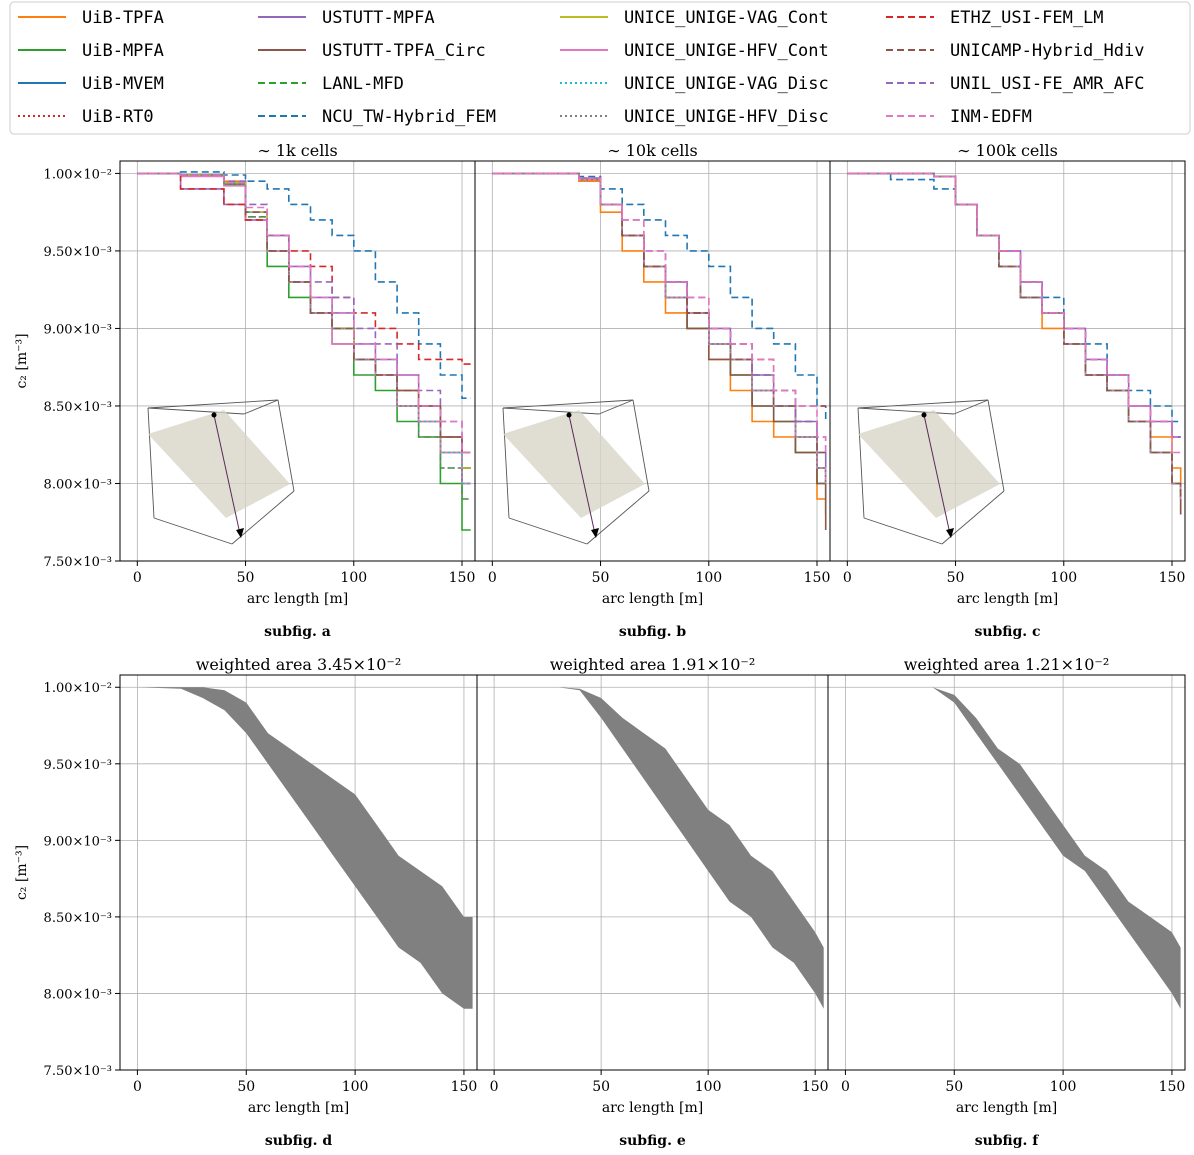  What do you see at coordinates (299, 1141) in the screenshot?
I see `subfig-caption: subfig. d` at bounding box center [299, 1141].